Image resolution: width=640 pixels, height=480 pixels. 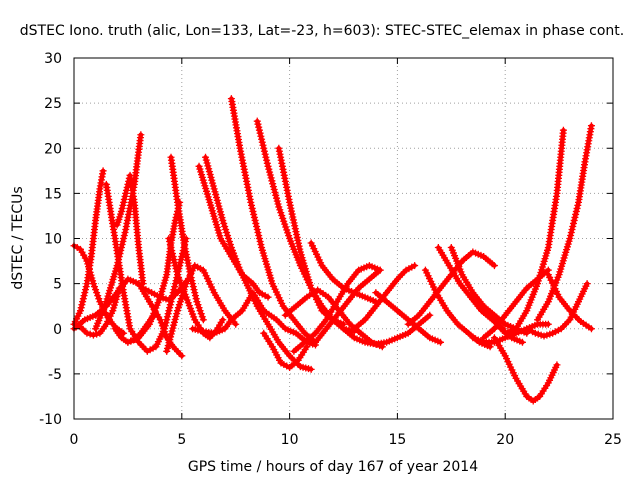 I want to click on series-line, so click(x=258, y=263).